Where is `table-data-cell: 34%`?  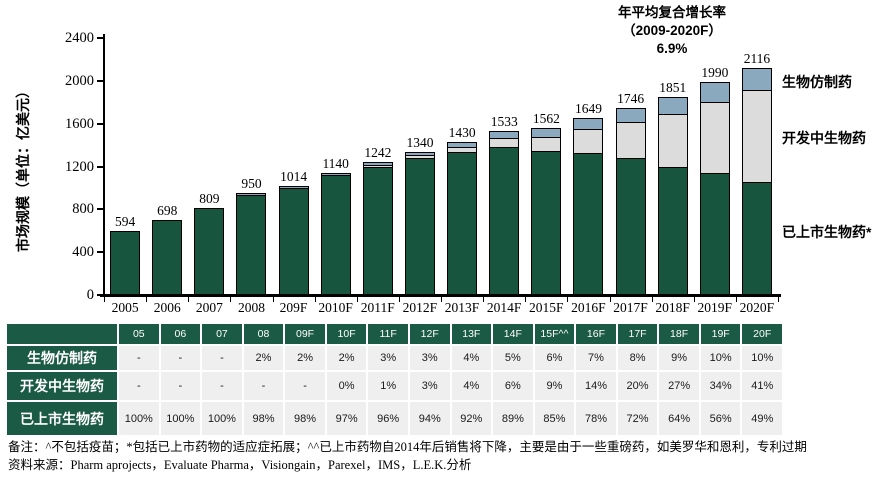
table-data-cell: 34% is located at coordinates (720, 386).